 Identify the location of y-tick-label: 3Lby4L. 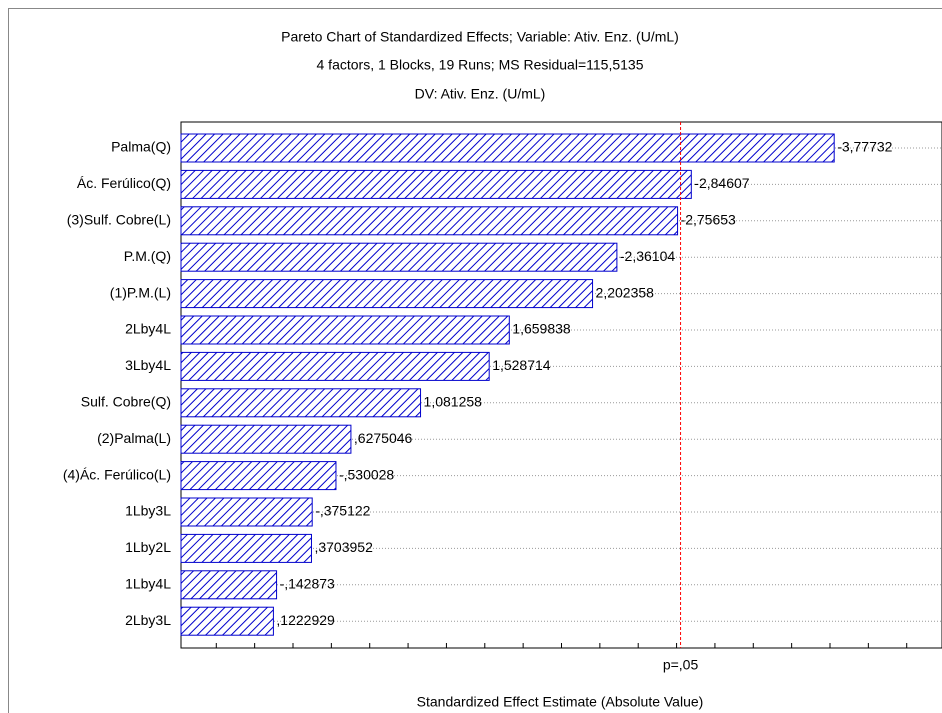
(148, 365).